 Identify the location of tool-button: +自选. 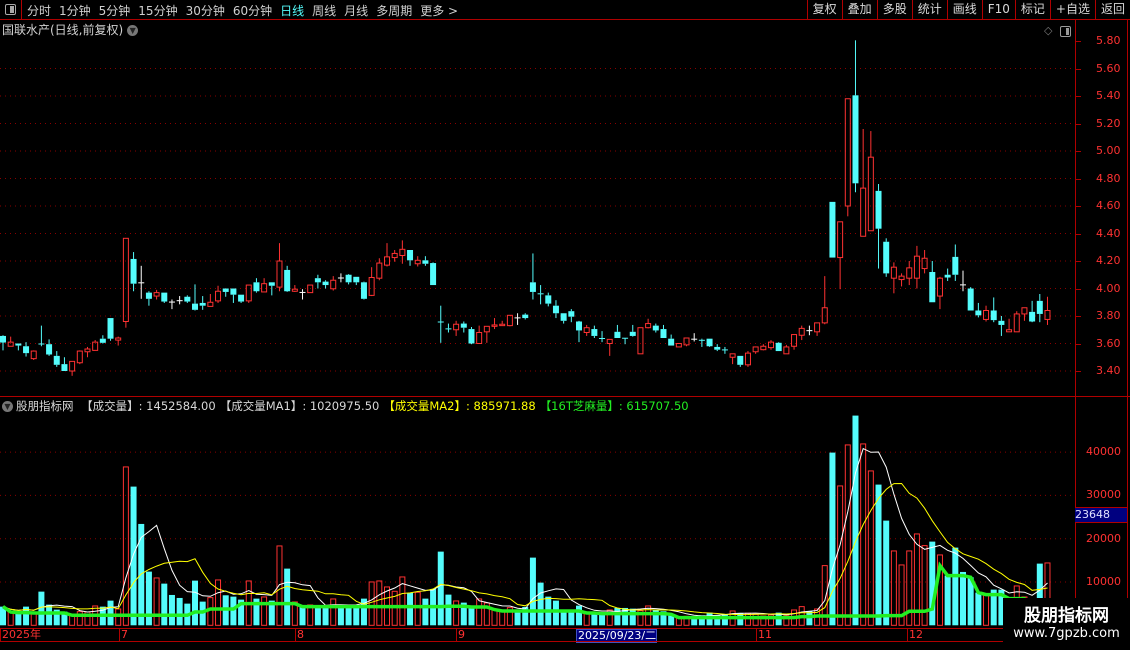
(1072, 9).